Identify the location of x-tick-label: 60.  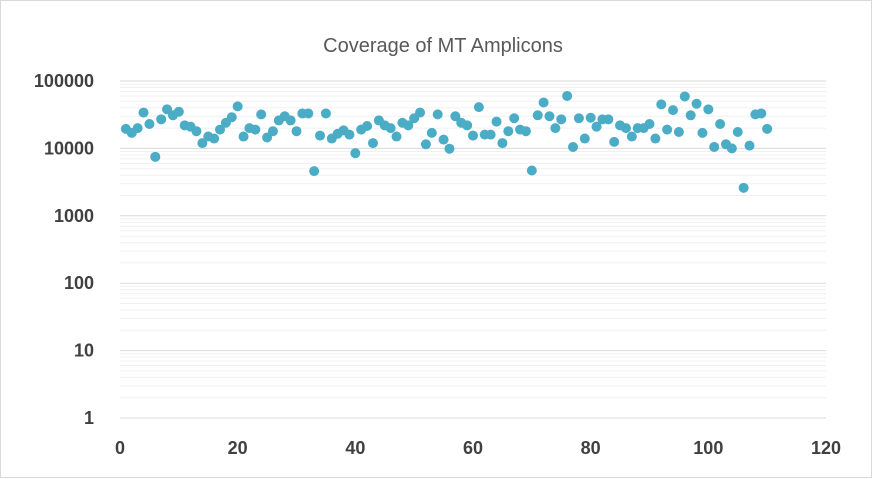
(473, 448).